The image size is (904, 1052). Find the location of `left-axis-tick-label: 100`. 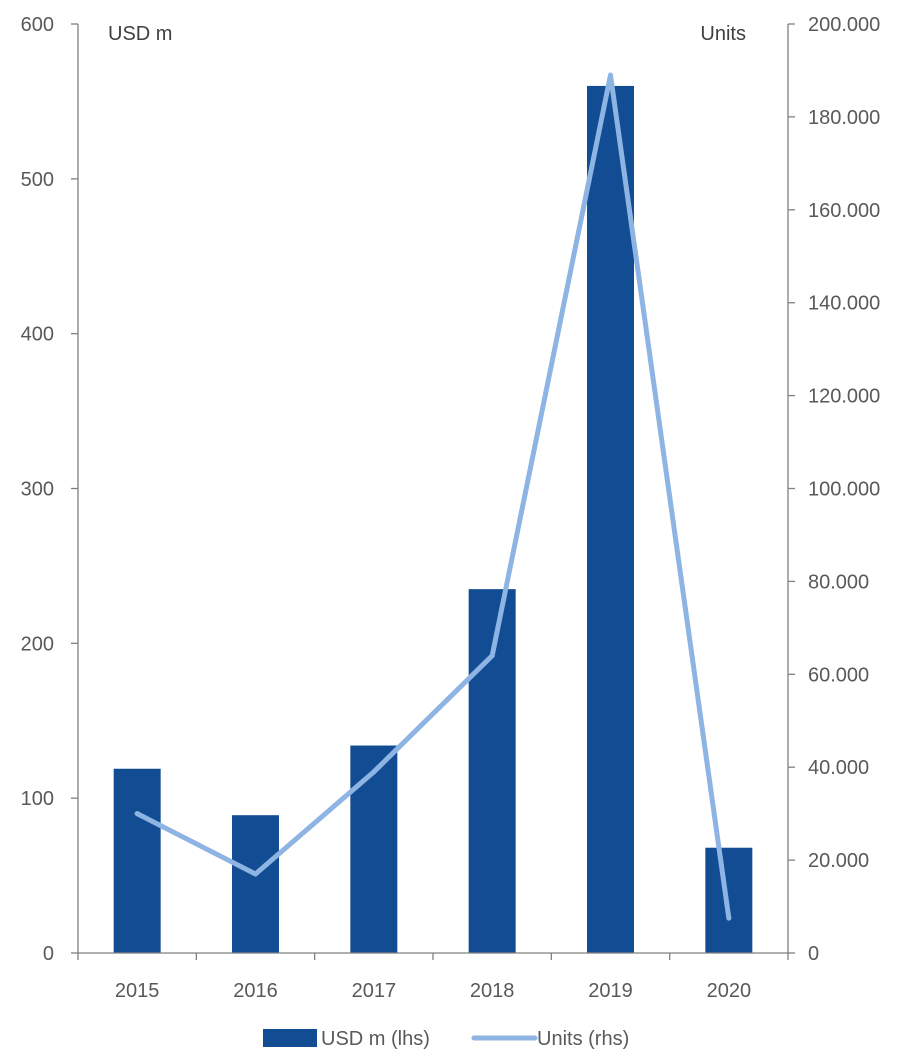

left-axis-tick-label: 100 is located at coordinates (37, 799).